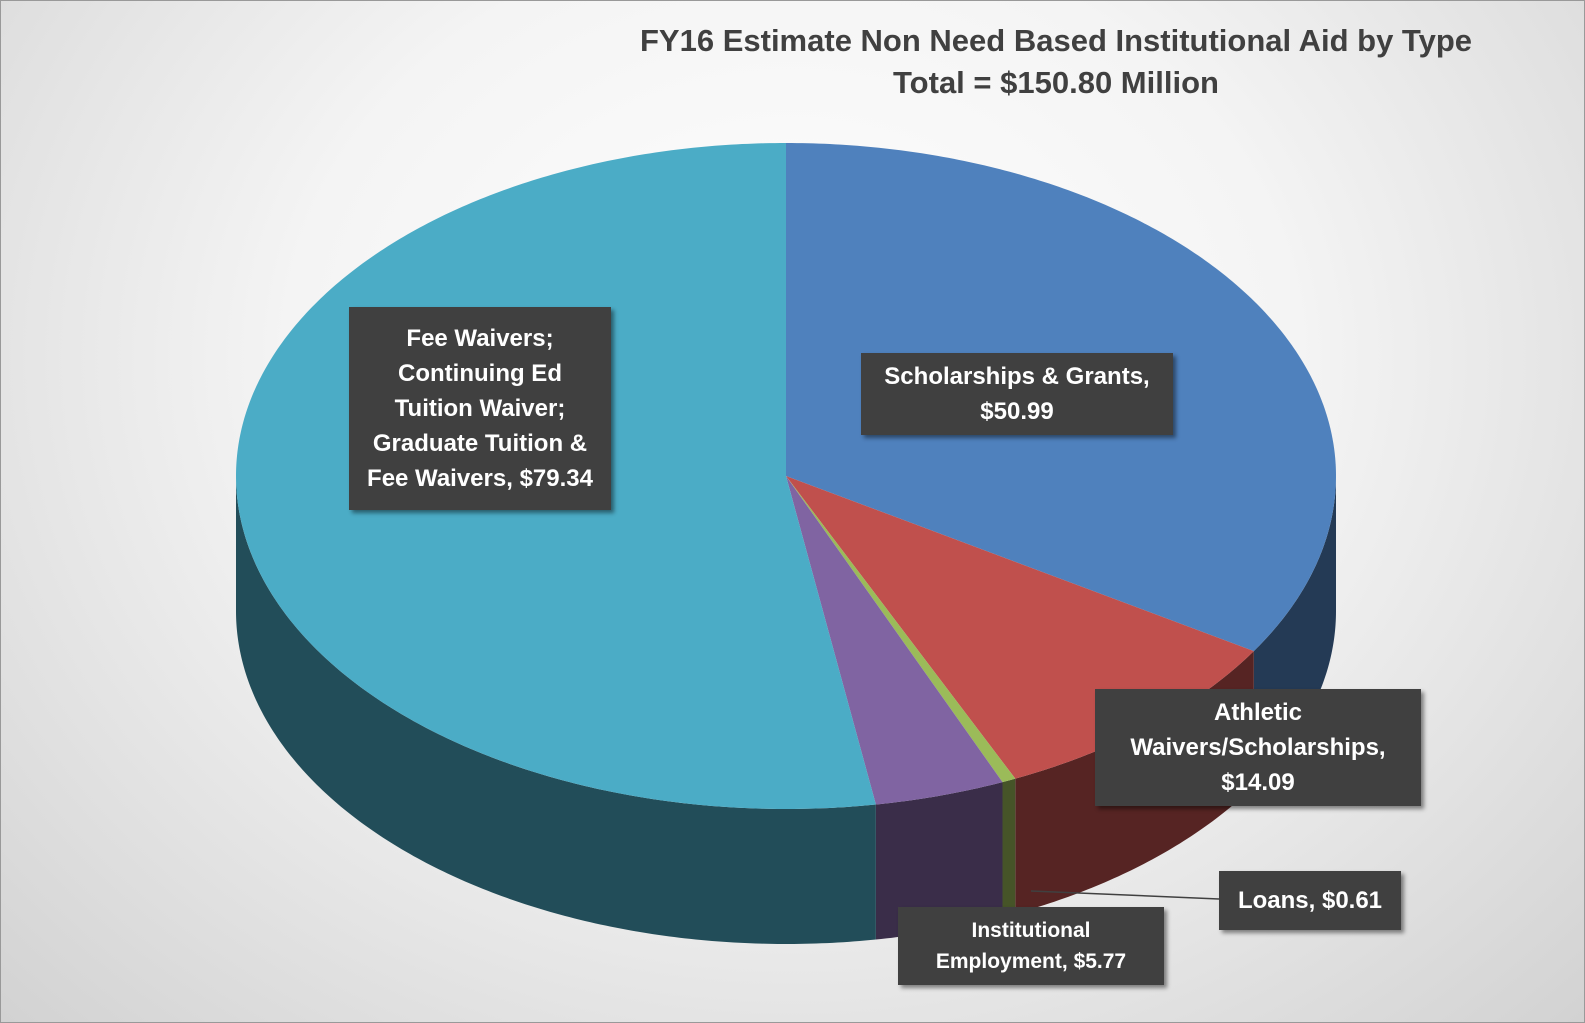 This screenshot has width=1585, height=1023. What do you see at coordinates (1017, 411) in the screenshot?
I see `label-value: $50.99` at bounding box center [1017, 411].